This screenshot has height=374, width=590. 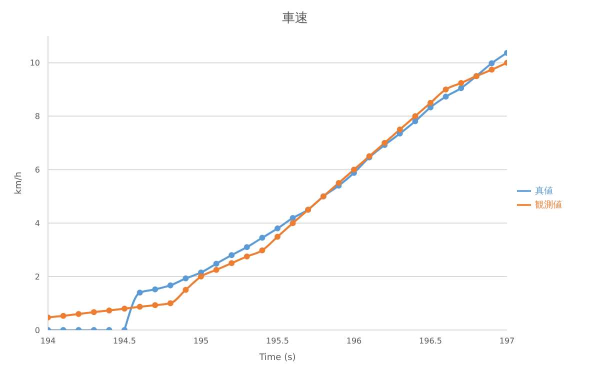 What do you see at coordinates (201, 341) in the screenshot?
I see `x-tick-label: 195` at bounding box center [201, 341].